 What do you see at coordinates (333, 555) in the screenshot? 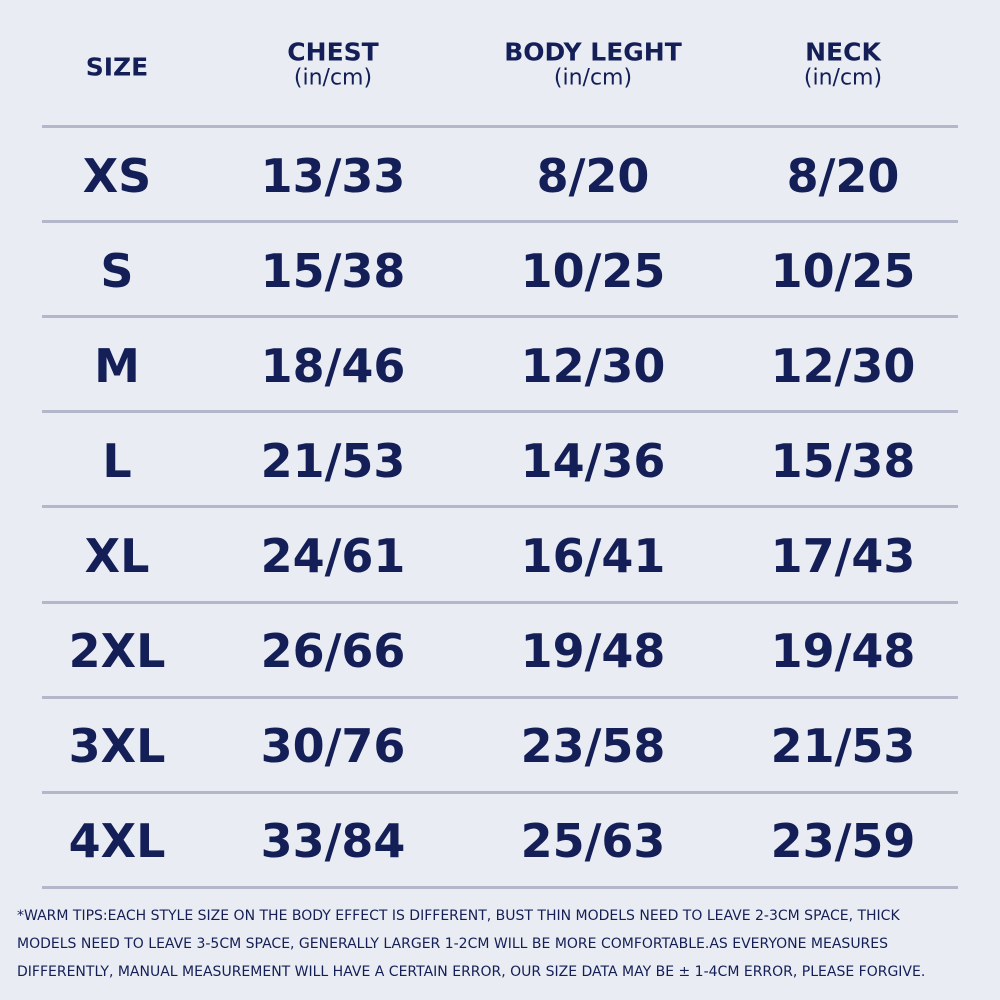
I see `measurement: 24/61` at bounding box center [333, 555].